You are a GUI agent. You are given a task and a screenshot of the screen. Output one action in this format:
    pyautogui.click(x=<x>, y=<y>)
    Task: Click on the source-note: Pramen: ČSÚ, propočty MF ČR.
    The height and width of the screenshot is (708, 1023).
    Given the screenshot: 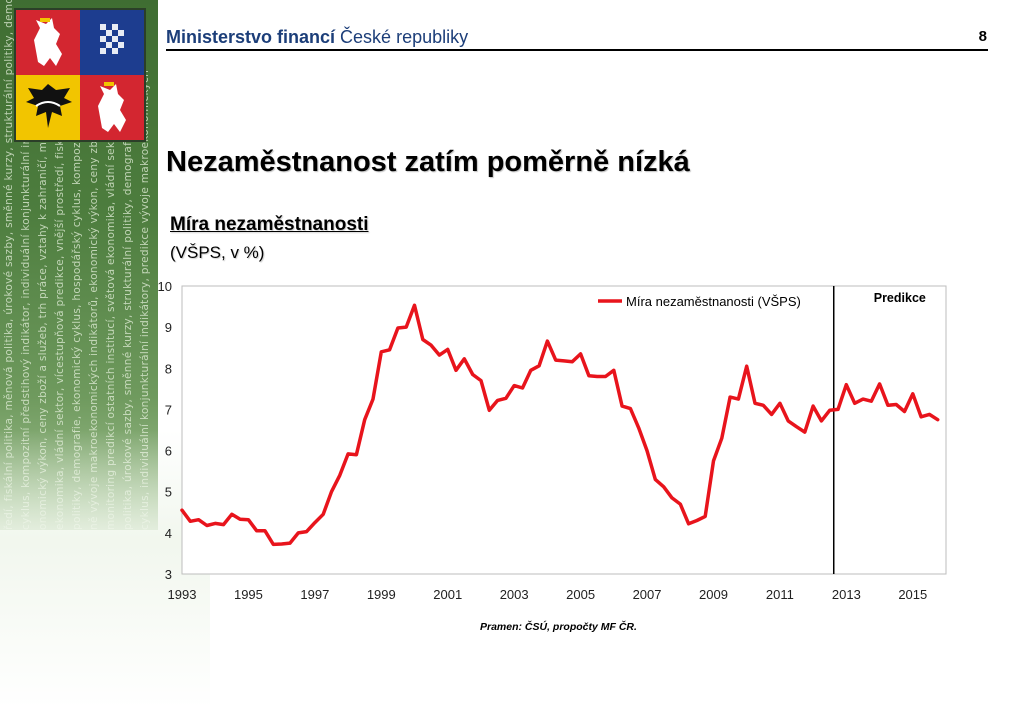 What is the action you would take?
    pyautogui.click(x=558, y=627)
    